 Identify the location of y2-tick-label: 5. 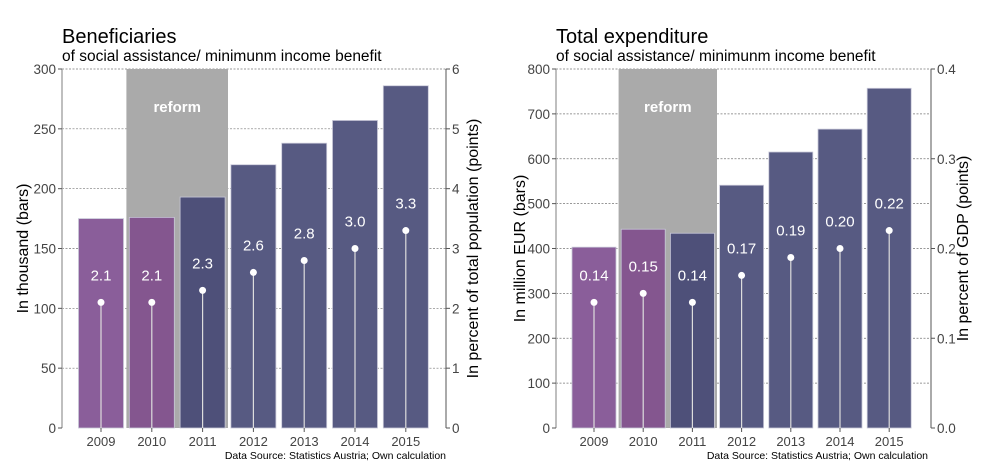
(456, 129).